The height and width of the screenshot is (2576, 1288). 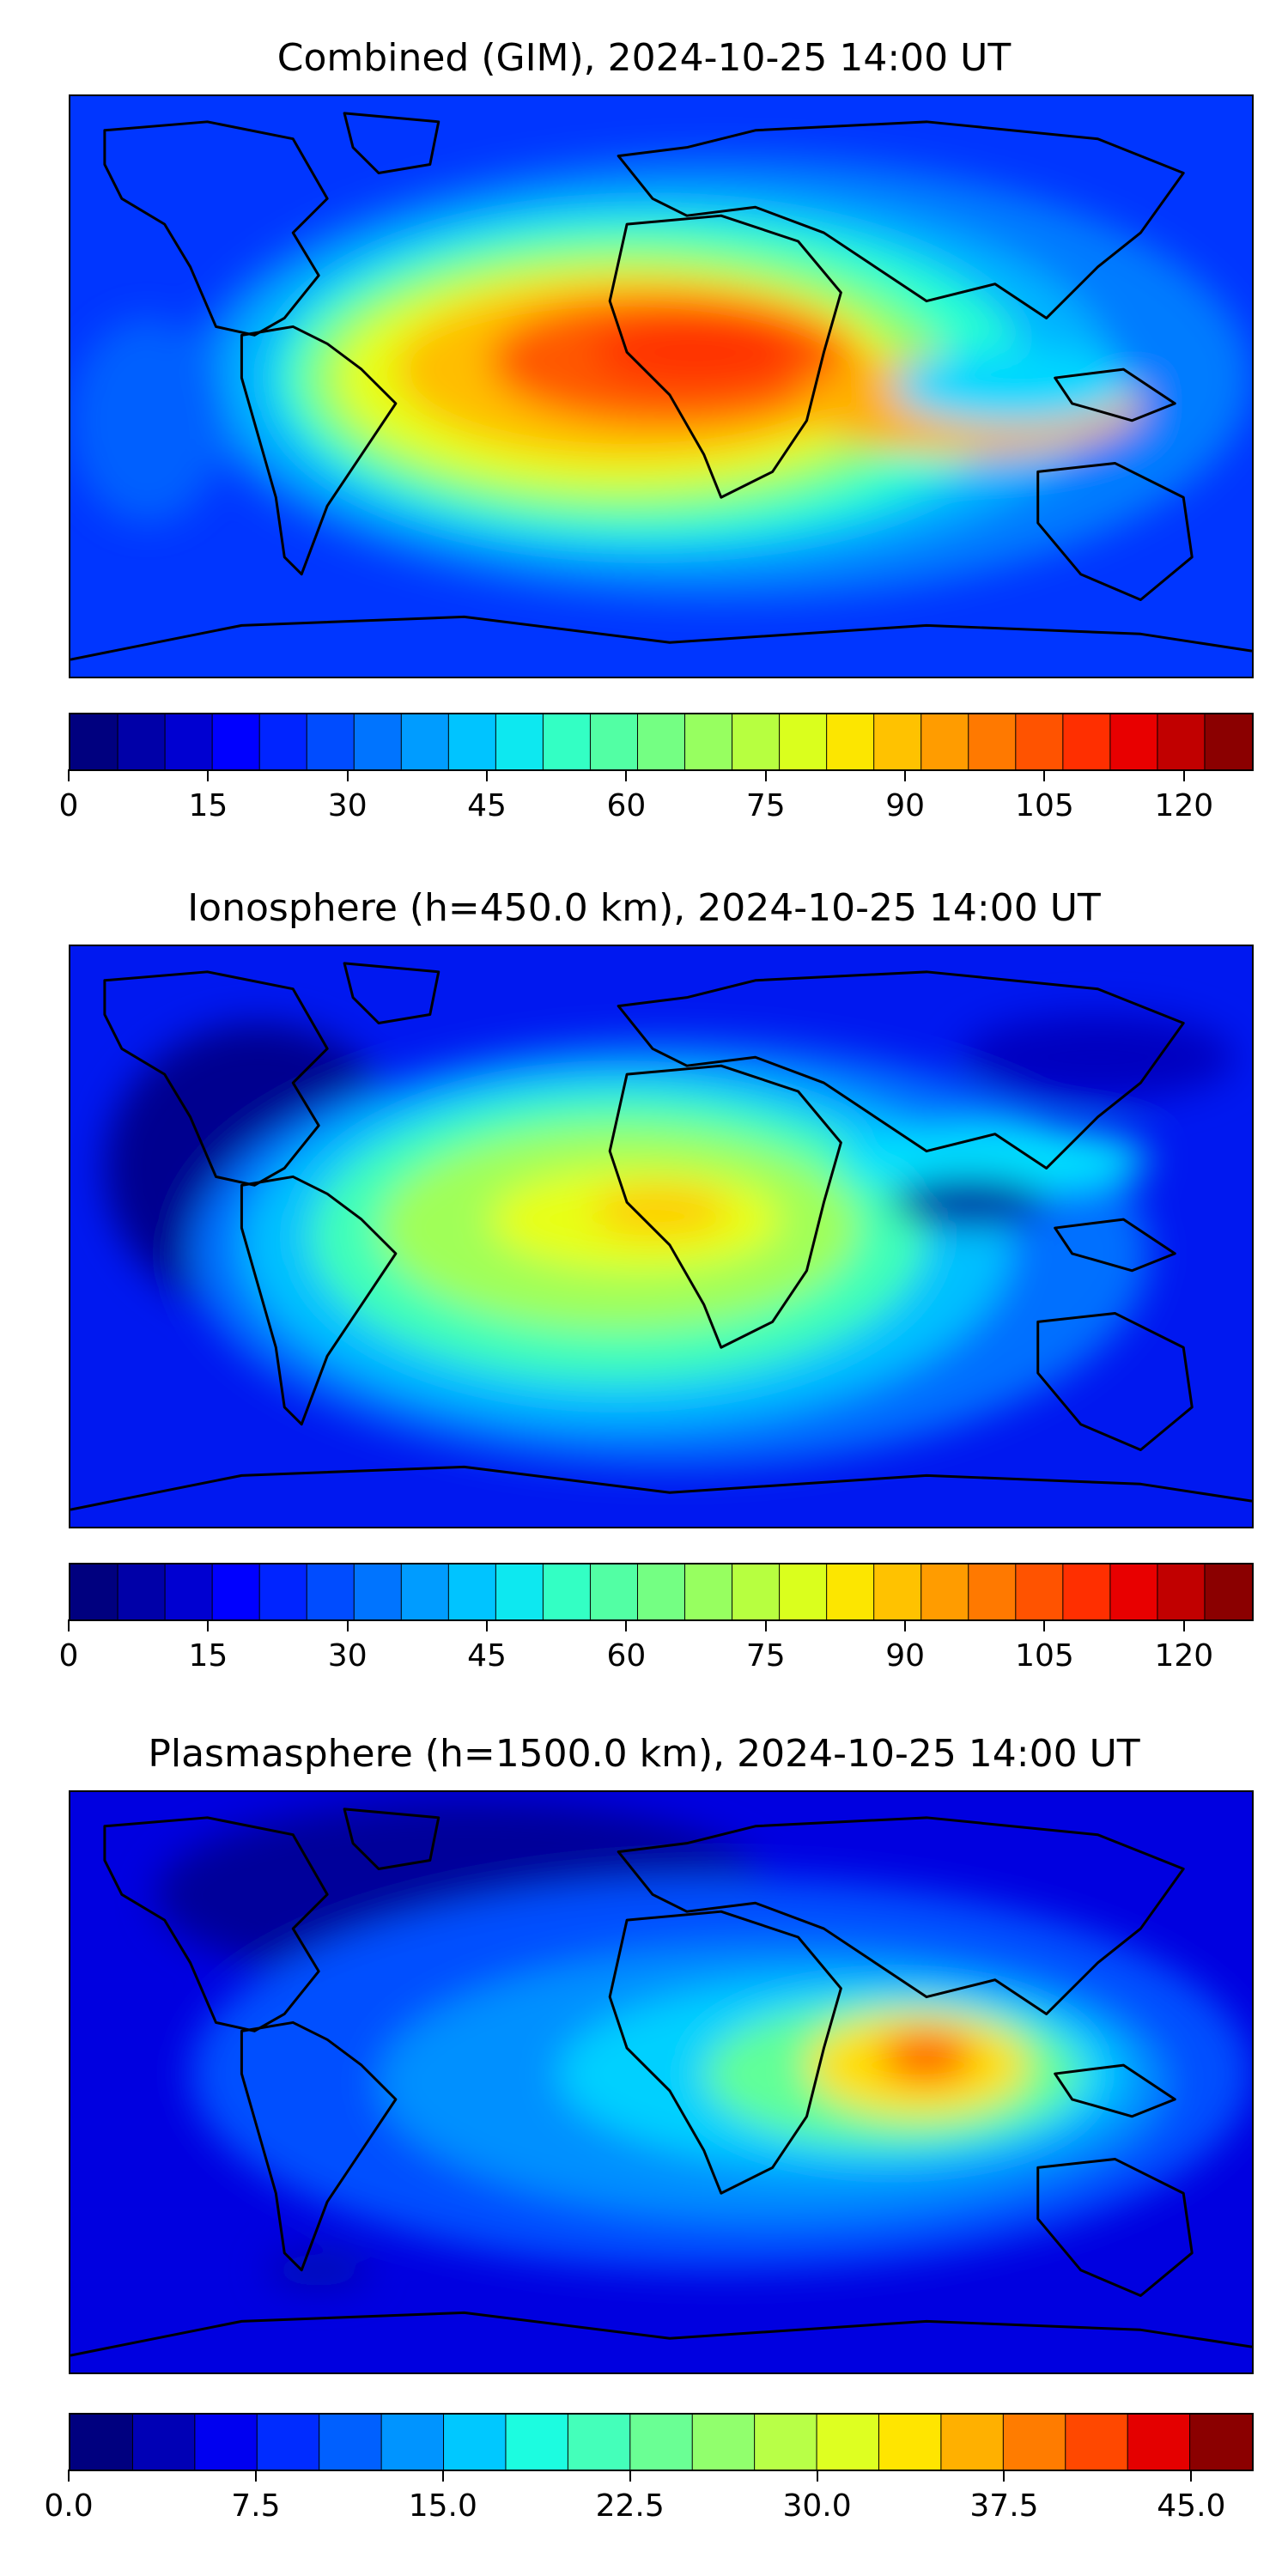 I want to click on colorbar-plasmasphere-svg, so click(x=661, y=2442).